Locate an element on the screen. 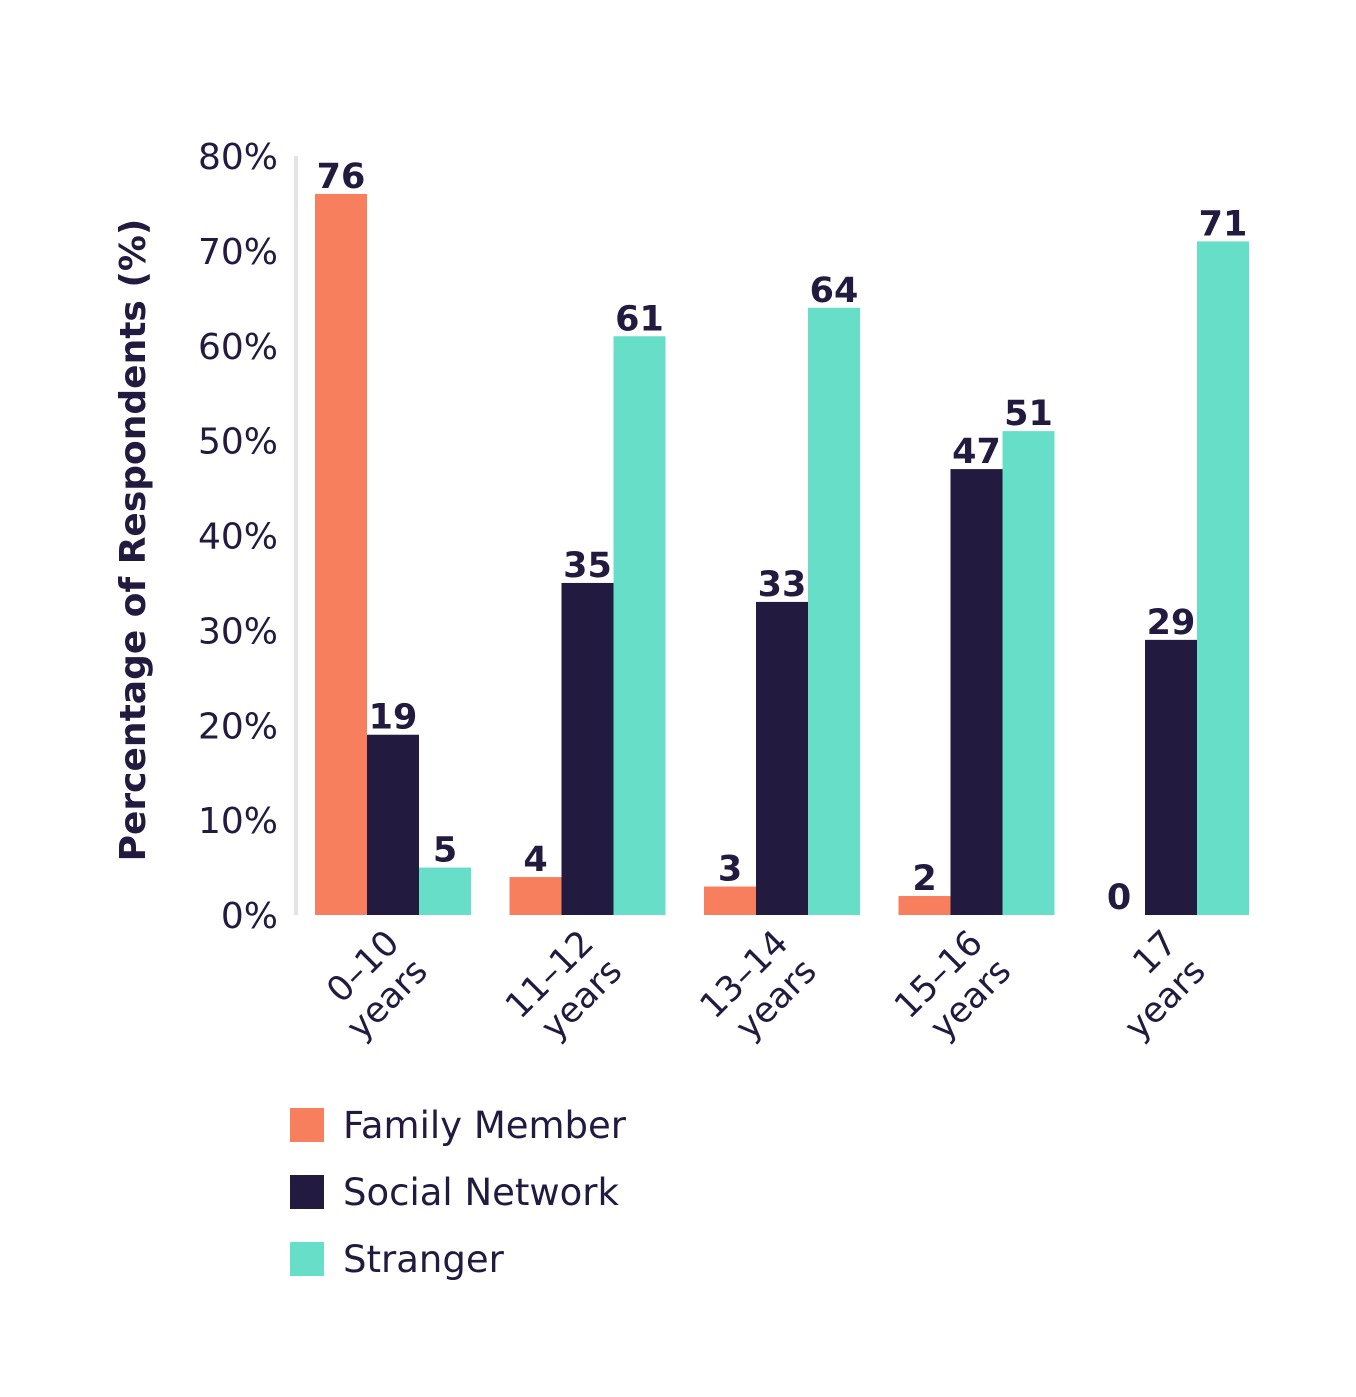  y-tick-label: 60% is located at coordinates (238, 347).